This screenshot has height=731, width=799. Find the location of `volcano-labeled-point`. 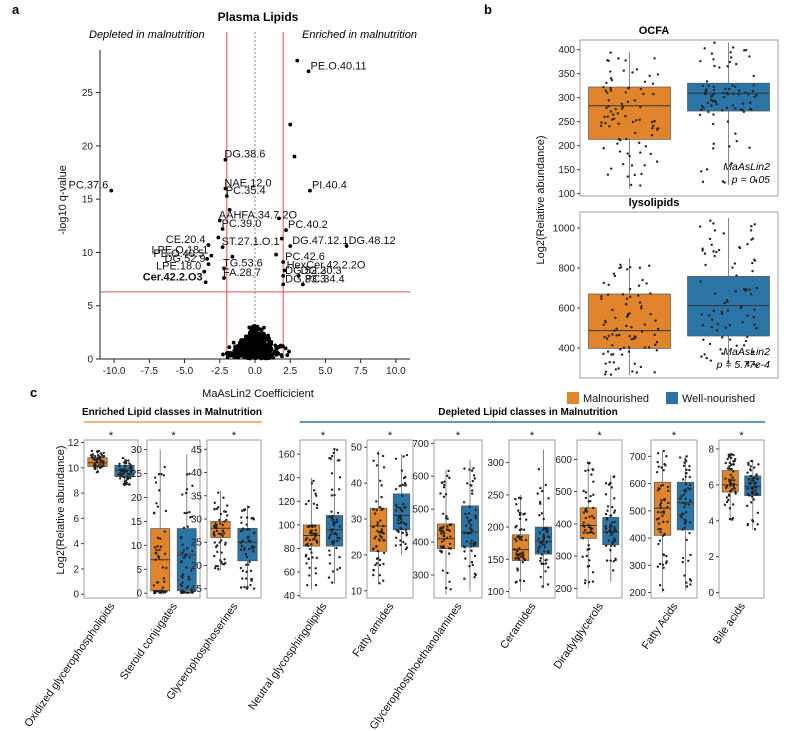

volcano-labeled-point is located at coordinates (208, 245).